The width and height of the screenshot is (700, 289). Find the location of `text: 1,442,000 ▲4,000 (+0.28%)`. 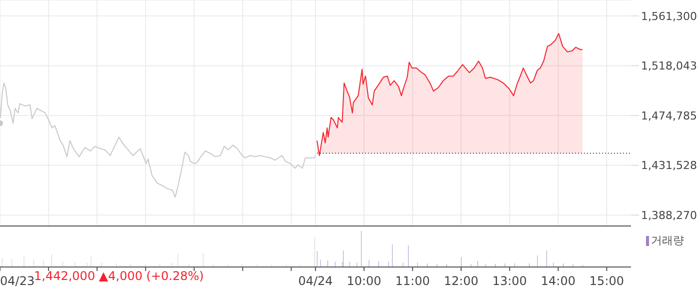

text: 1,442,000 ▲4,000 (+0.28%) is located at coordinates (119, 276).